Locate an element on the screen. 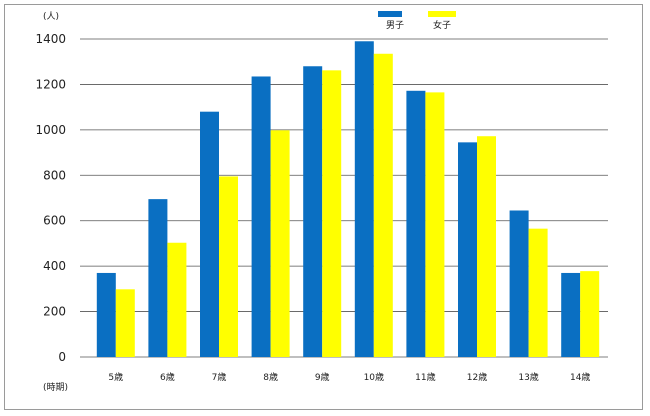 This screenshot has width=650, height=416. y-tick-label: 1200 is located at coordinates (50, 84).